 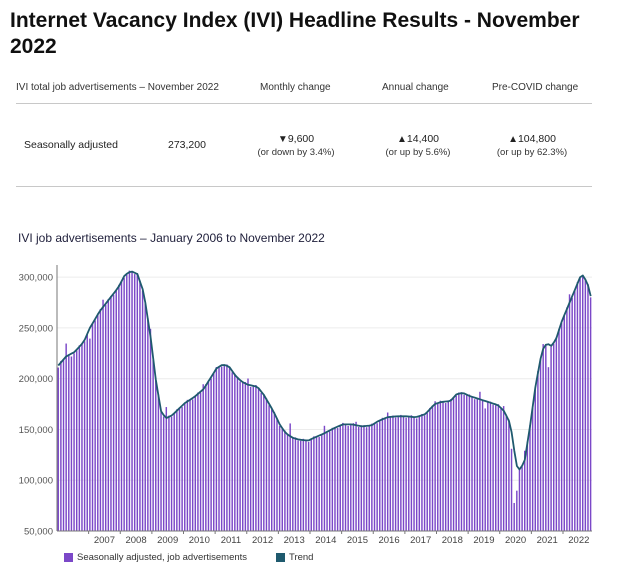 I want to click on x-tick-label: 2019, so click(x=483, y=540).